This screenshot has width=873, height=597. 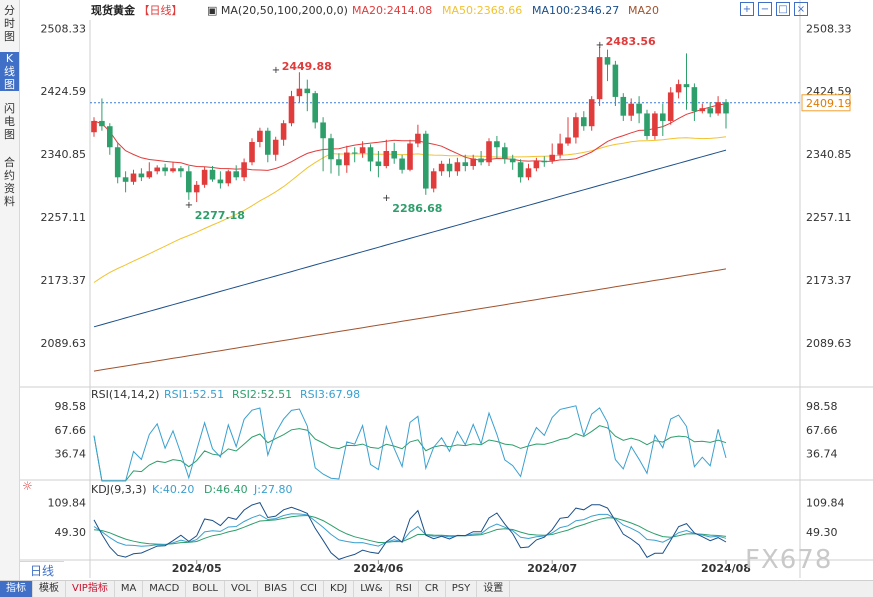 I want to click on kdj-tick-label: 109.84, so click(x=825, y=502).